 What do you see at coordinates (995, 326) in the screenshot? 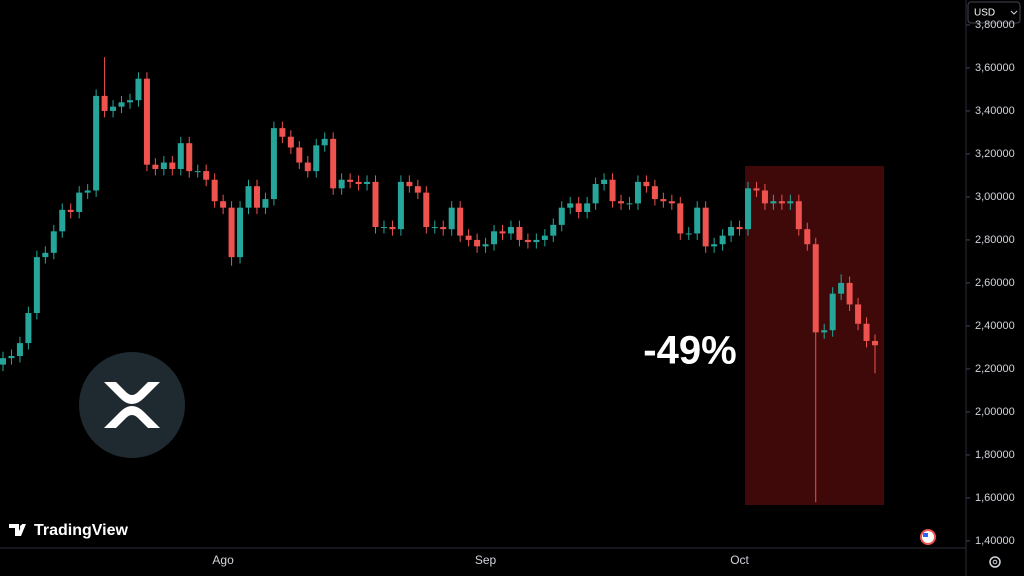
I see `y-tick-label: 2,40000` at bounding box center [995, 326].